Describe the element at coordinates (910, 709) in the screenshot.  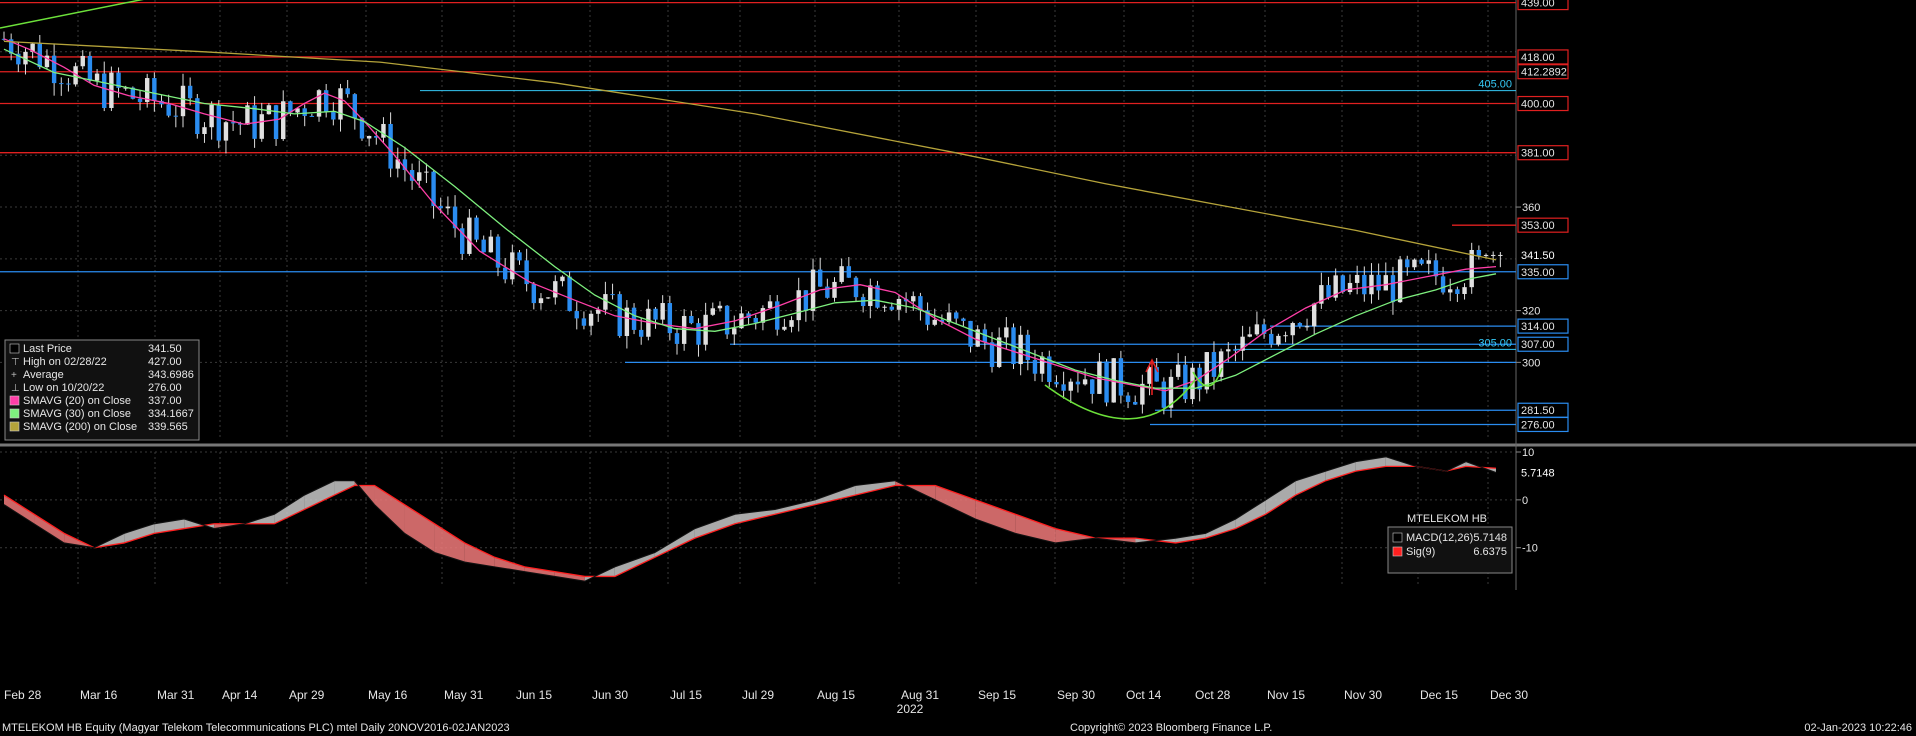
I see `year-label: 2022` at that location.